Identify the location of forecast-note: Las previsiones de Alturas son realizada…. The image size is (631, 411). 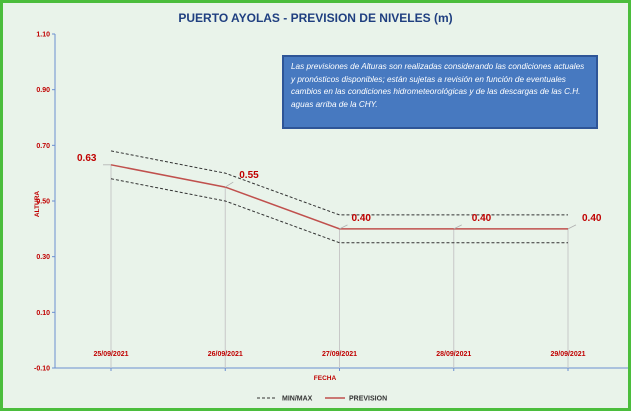
(440, 92).